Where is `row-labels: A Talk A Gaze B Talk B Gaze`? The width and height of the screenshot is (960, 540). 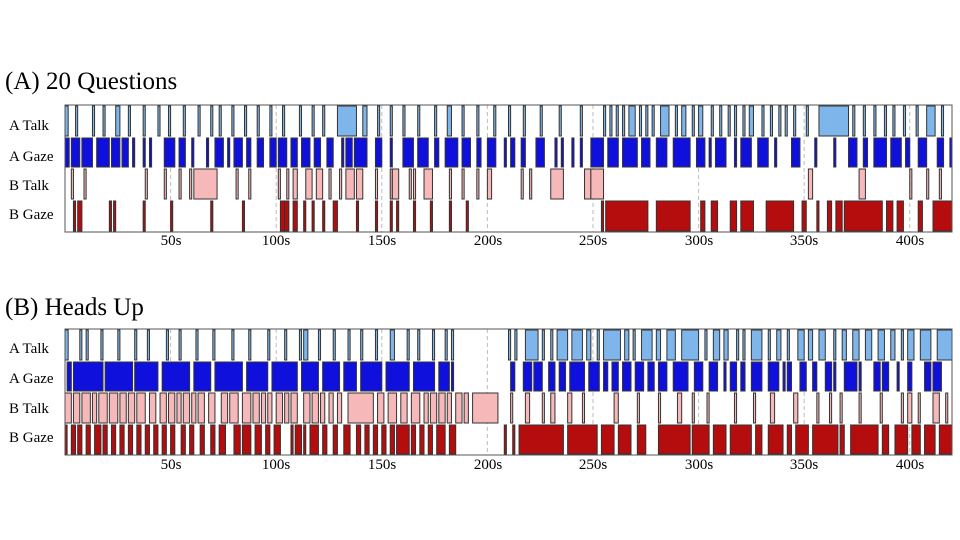 row-labels: A Talk A Gaze B Talk B Gaze is located at coordinates (31, 393).